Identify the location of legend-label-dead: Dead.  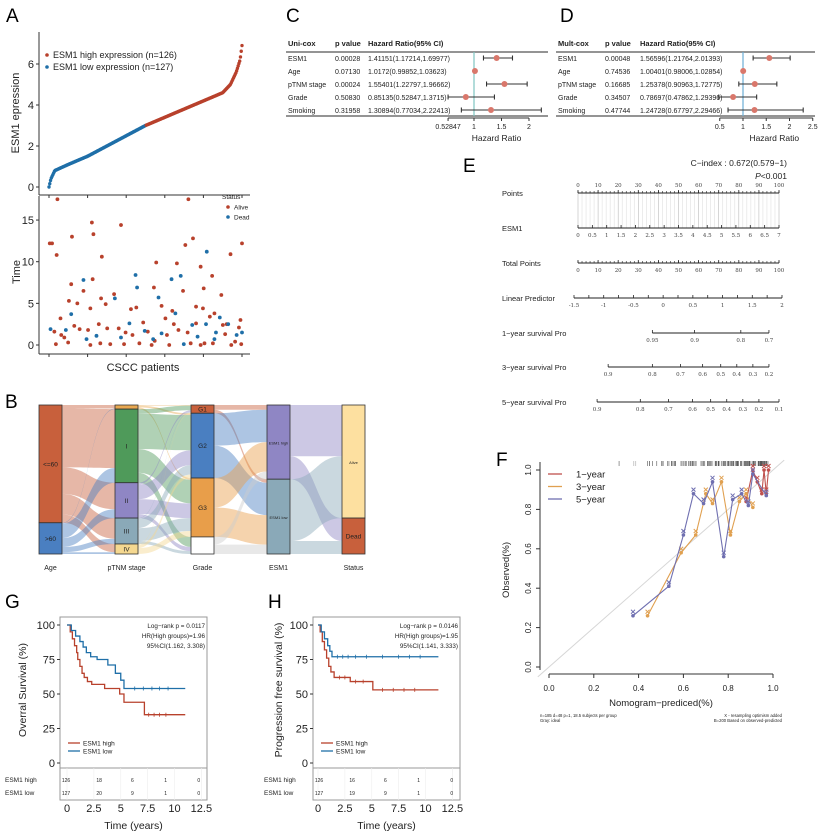
(242, 218).